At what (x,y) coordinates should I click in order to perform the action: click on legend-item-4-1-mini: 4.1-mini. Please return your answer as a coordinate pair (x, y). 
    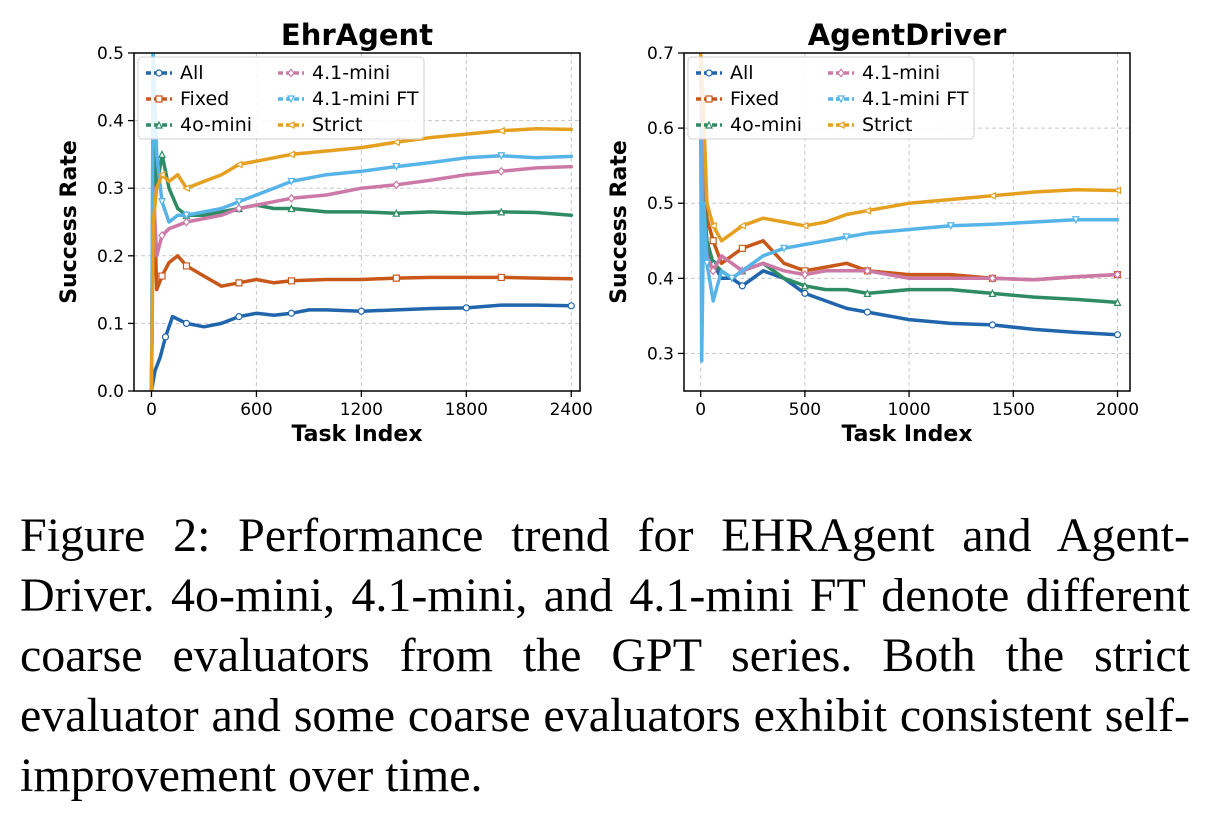
    Looking at the image, I should click on (334, 73).